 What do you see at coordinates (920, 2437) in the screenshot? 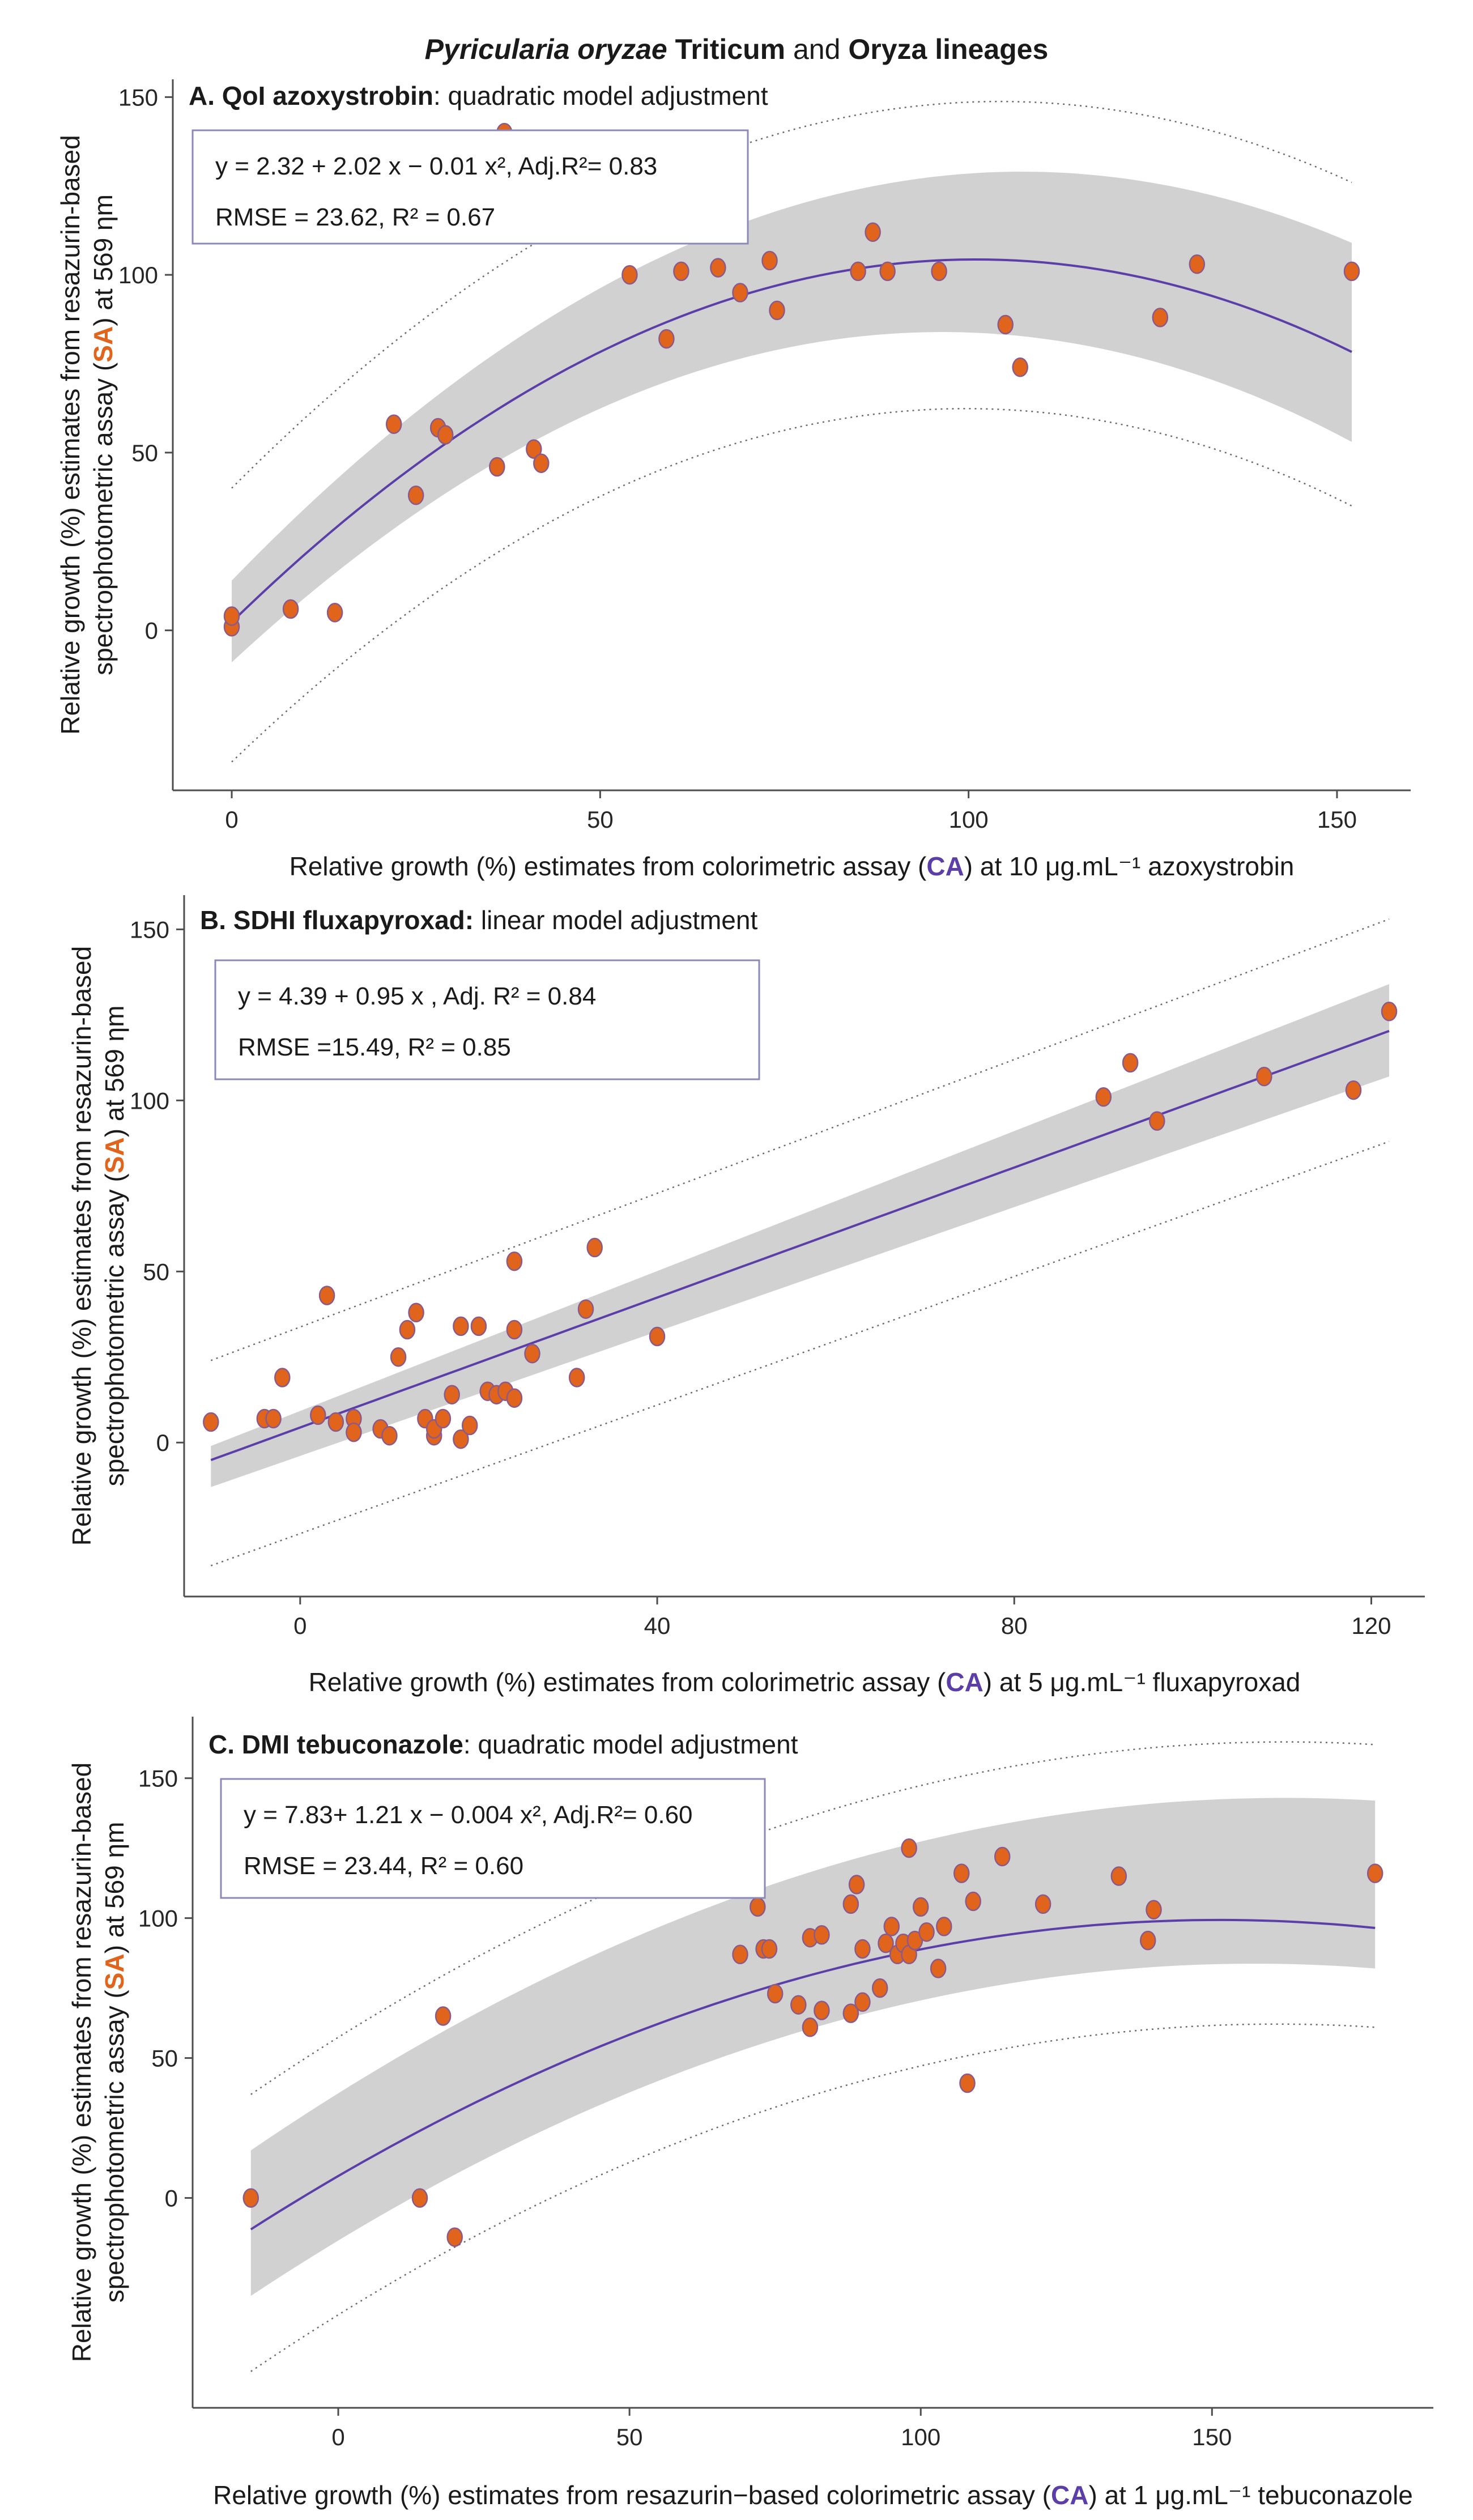
I see `x-tick-label: 100` at bounding box center [920, 2437].